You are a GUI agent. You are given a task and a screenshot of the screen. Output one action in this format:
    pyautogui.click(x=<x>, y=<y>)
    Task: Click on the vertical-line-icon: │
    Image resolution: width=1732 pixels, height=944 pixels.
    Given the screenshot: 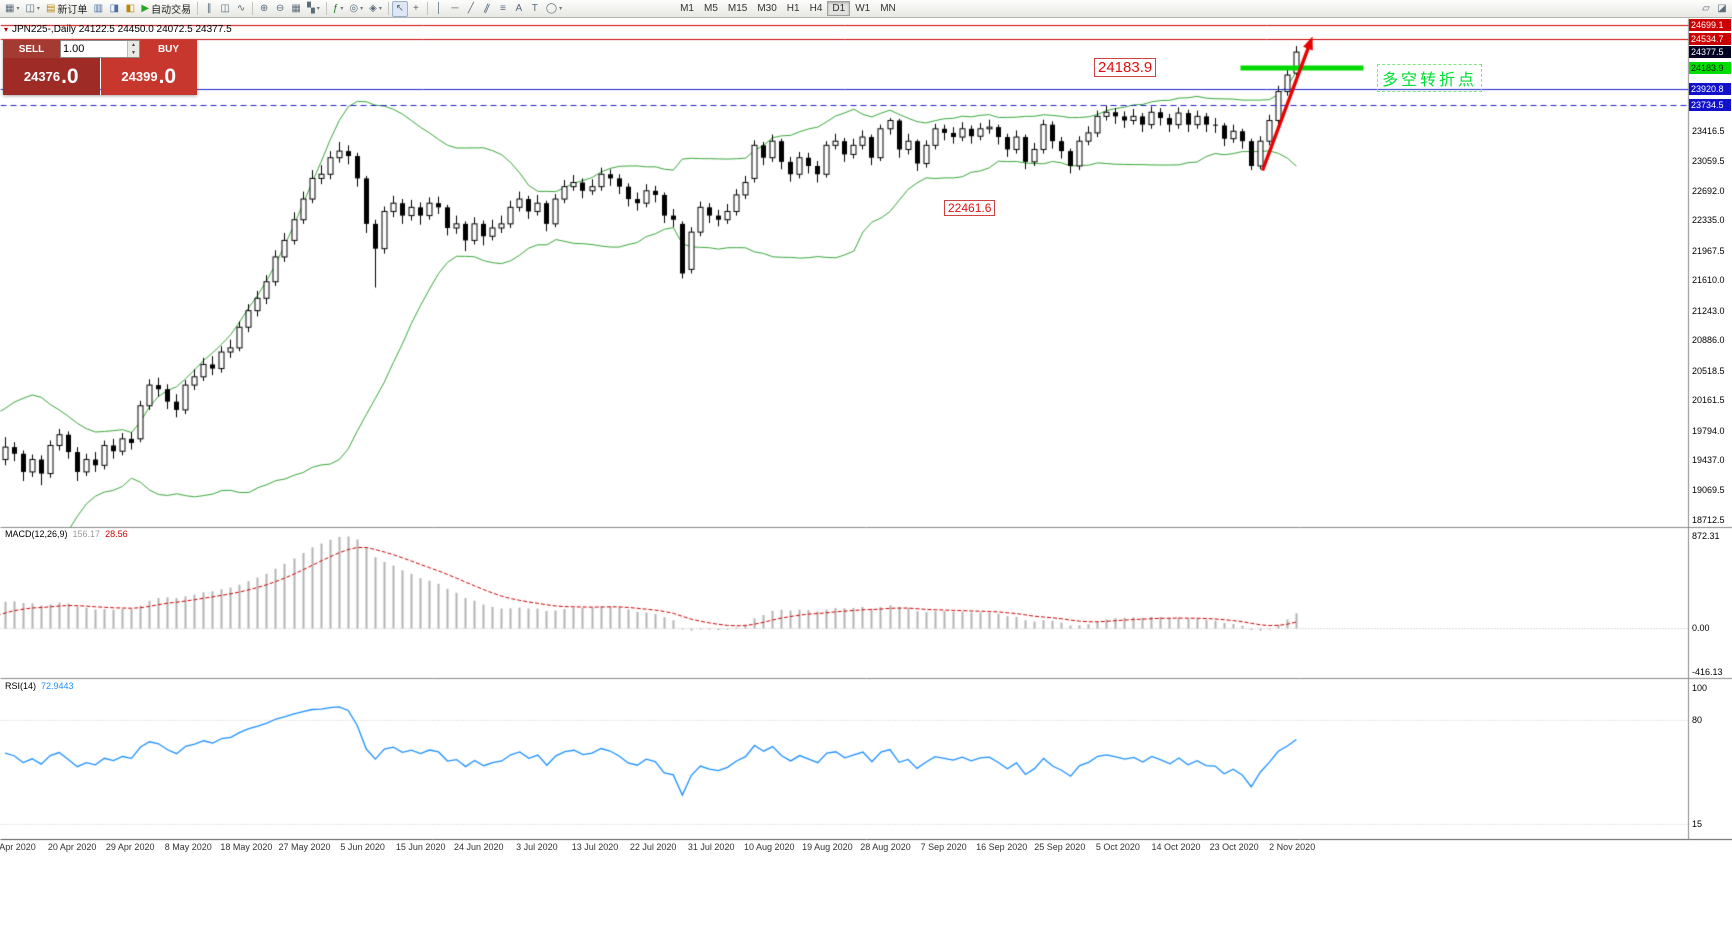 What is the action you would take?
    pyautogui.click(x=438, y=8)
    